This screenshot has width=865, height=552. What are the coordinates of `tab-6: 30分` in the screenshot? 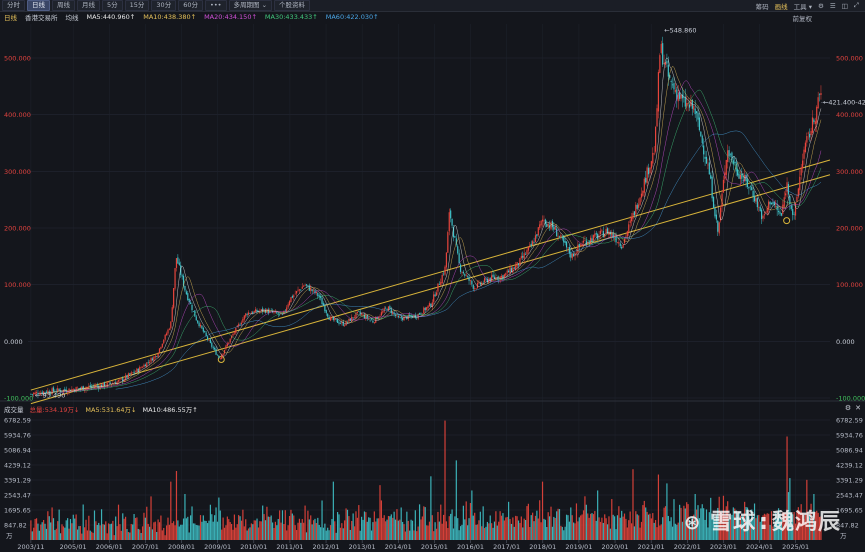 It's located at (164, 5).